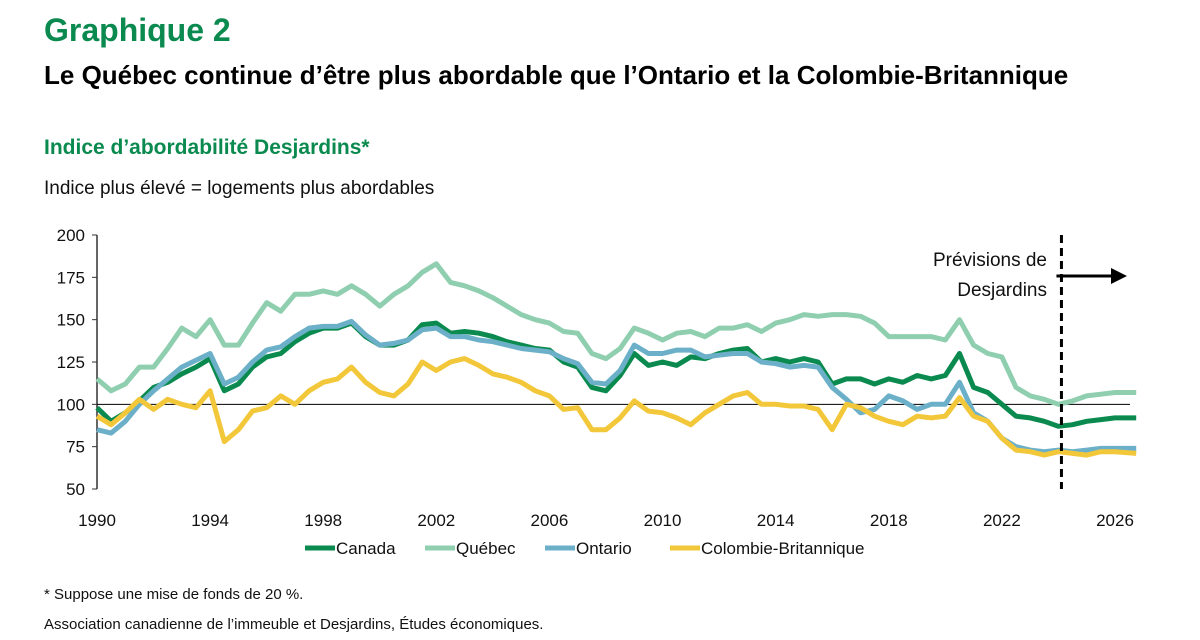 This screenshot has height=640, width=1200. Describe the element at coordinates (323, 520) in the screenshot. I see `x-tick-label: 1998` at that location.